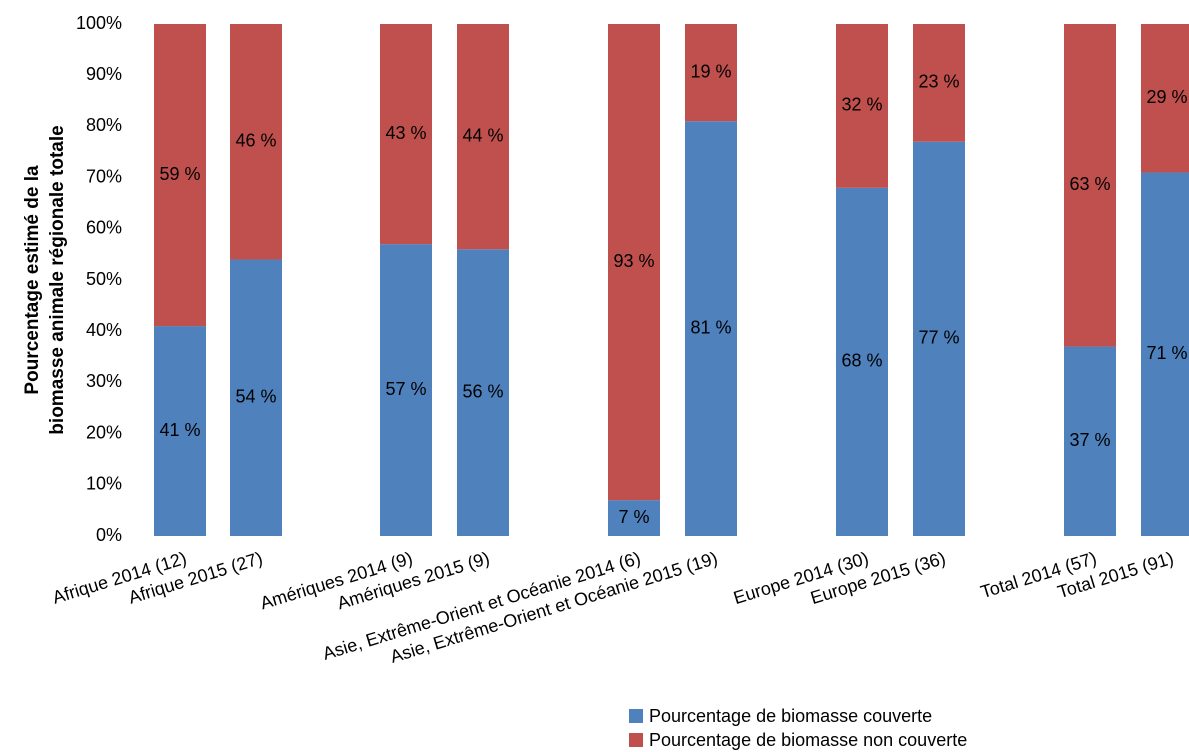 Image resolution: width=1189 pixels, height=752 pixels. I want to click on y-tick-label: 0%, so click(109, 535).